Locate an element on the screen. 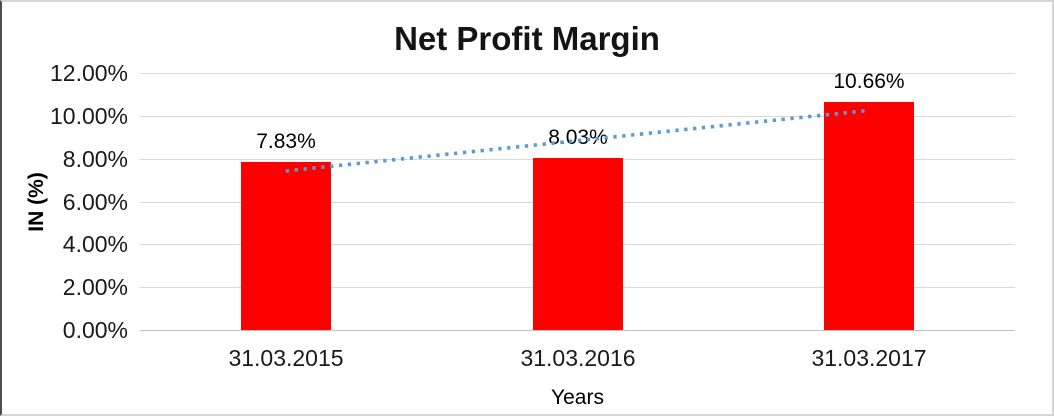 The image size is (1054, 416). x-axis-line is located at coordinates (577, 330).